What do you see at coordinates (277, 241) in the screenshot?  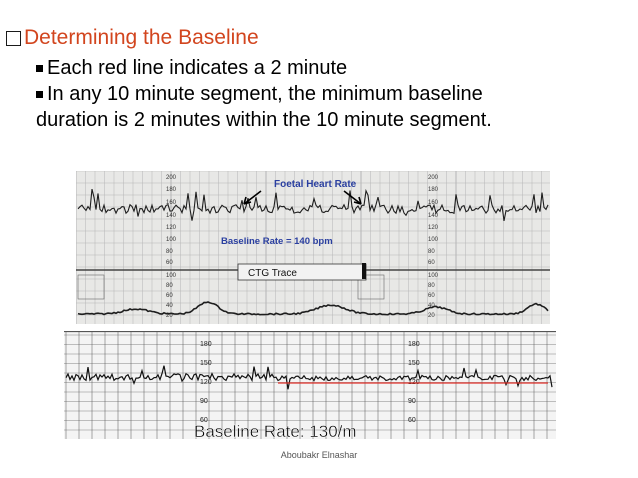 I see `baseline-rate-label: Baseline Rate = 140 bpm` at bounding box center [277, 241].